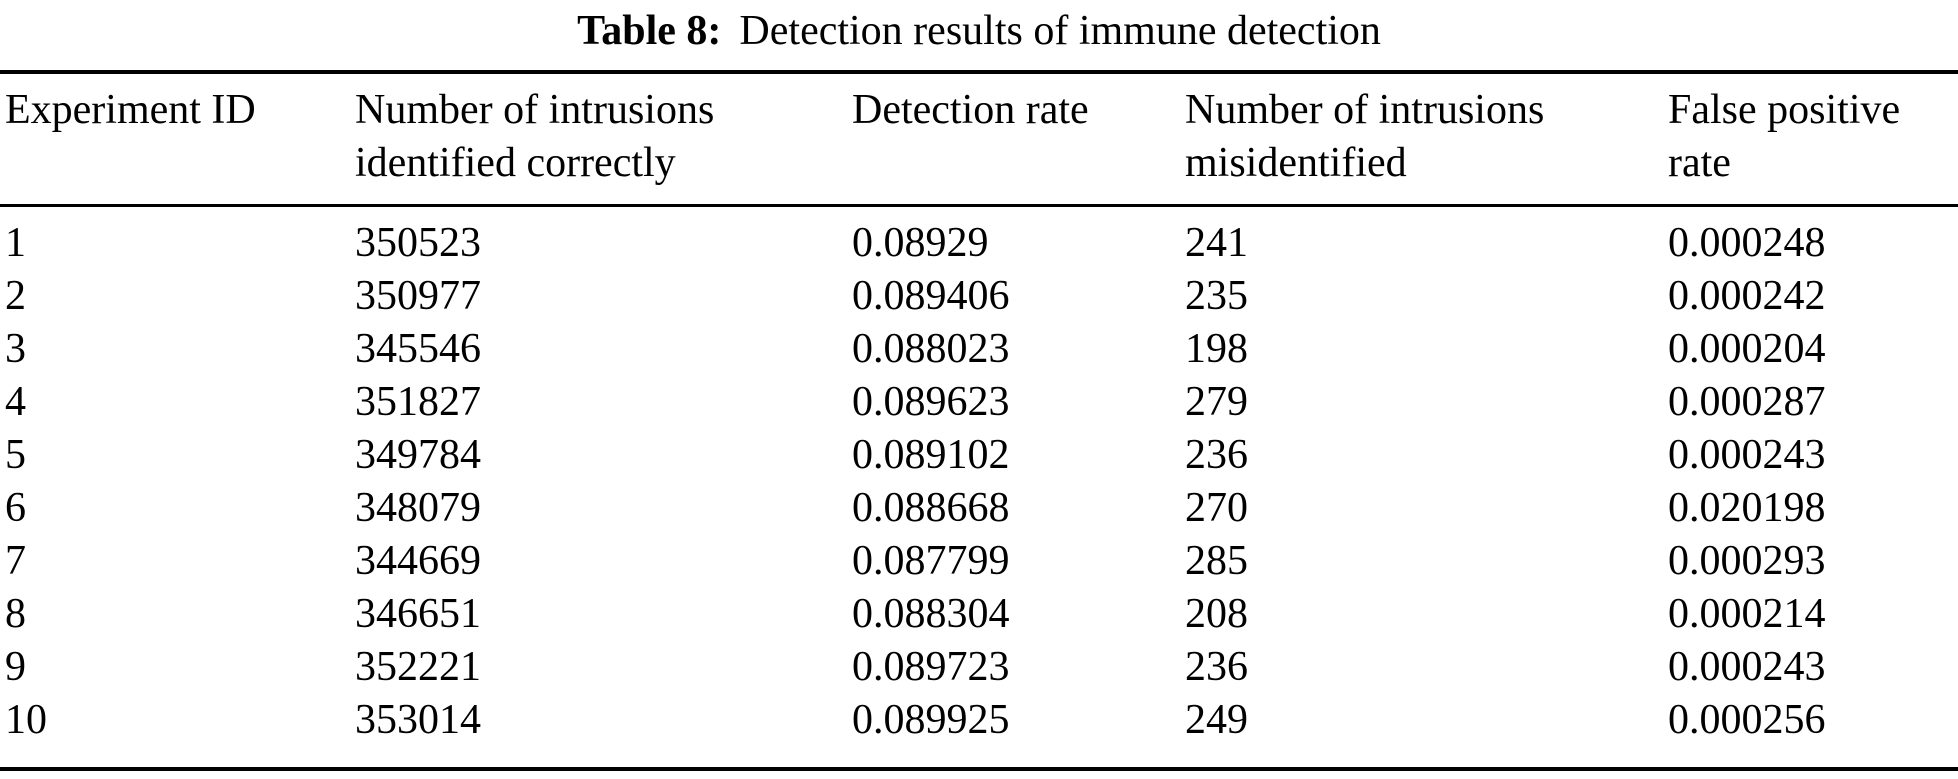 This screenshot has width=1958, height=779. Describe the element at coordinates (418, 296) in the screenshot. I see `table-cell: 350977` at that location.